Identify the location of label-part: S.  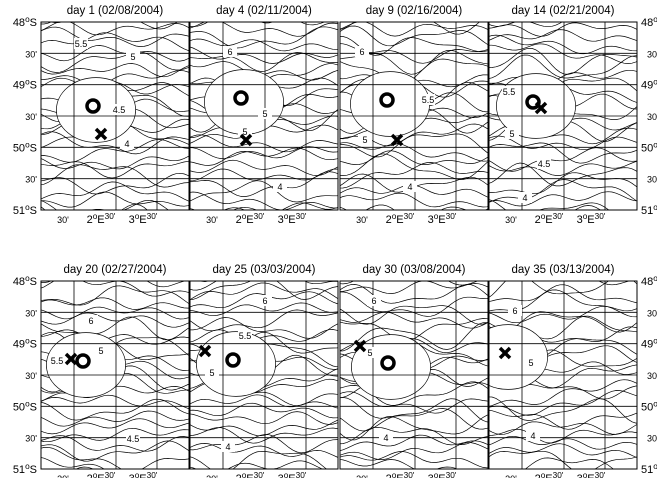
(33, 282).